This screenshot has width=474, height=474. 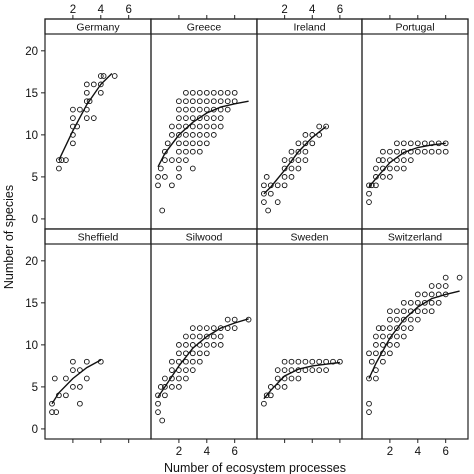 I want to click on panel-strip-label: Ireland, so click(x=309, y=28).